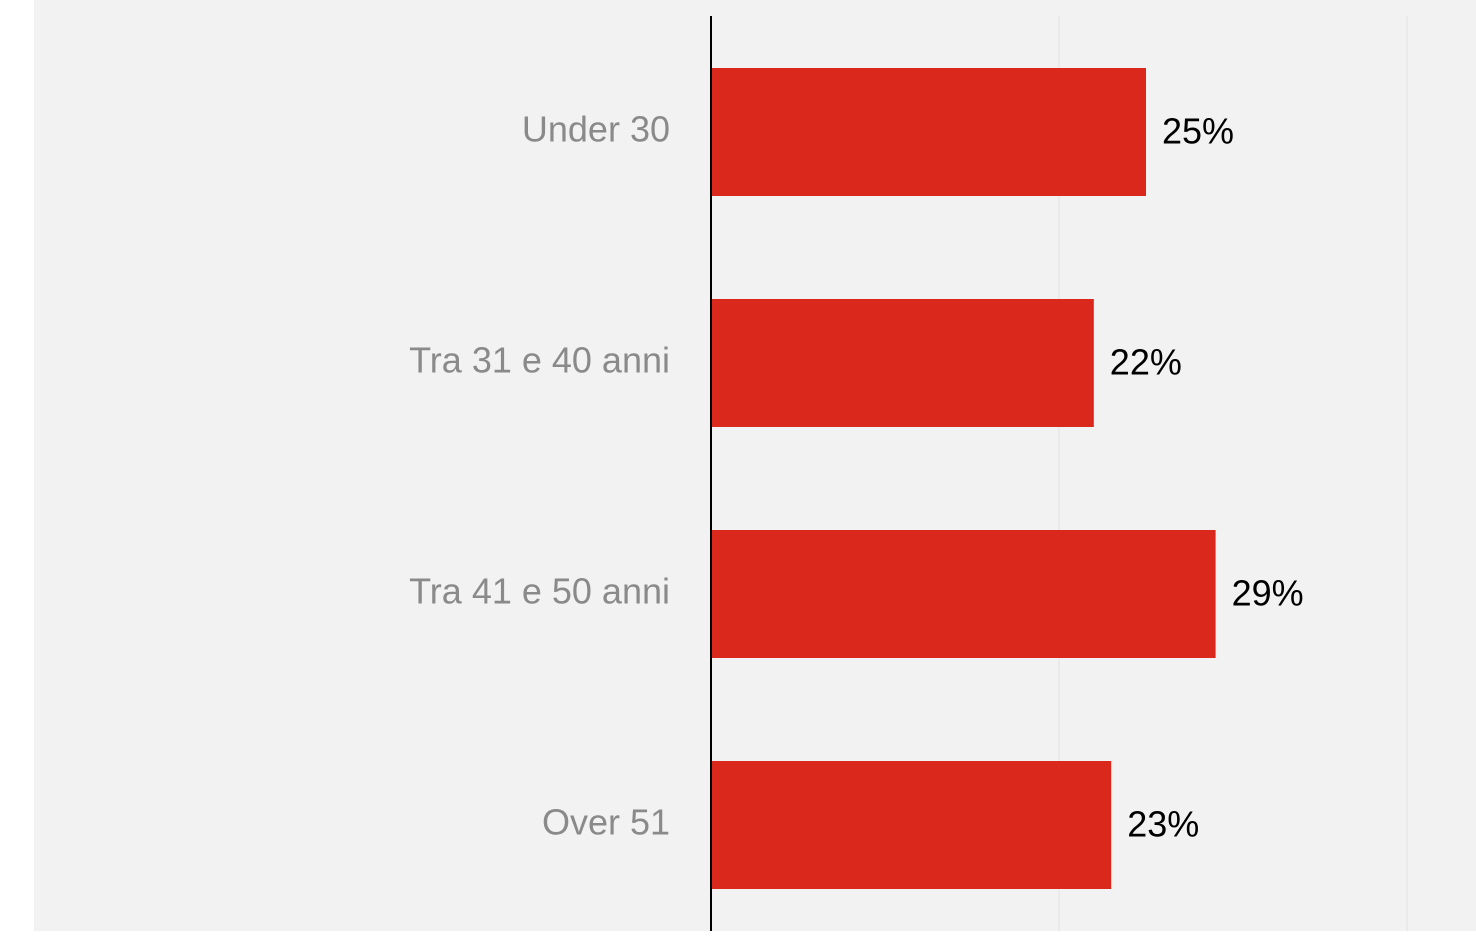 Image resolution: width=1476 pixels, height=936 pixels. What do you see at coordinates (1163, 824) in the screenshot?
I see `value-label-3: 23%` at bounding box center [1163, 824].